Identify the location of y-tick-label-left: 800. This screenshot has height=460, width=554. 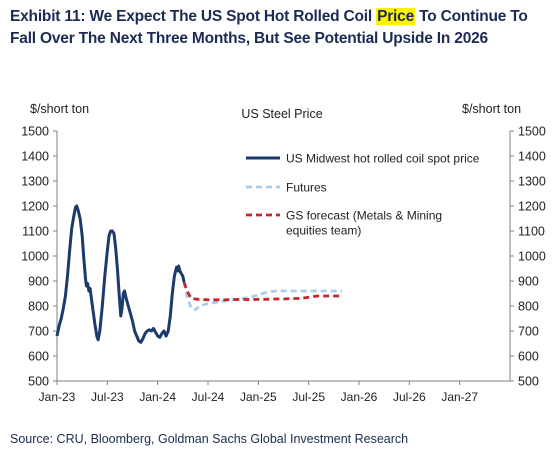
(38, 307).